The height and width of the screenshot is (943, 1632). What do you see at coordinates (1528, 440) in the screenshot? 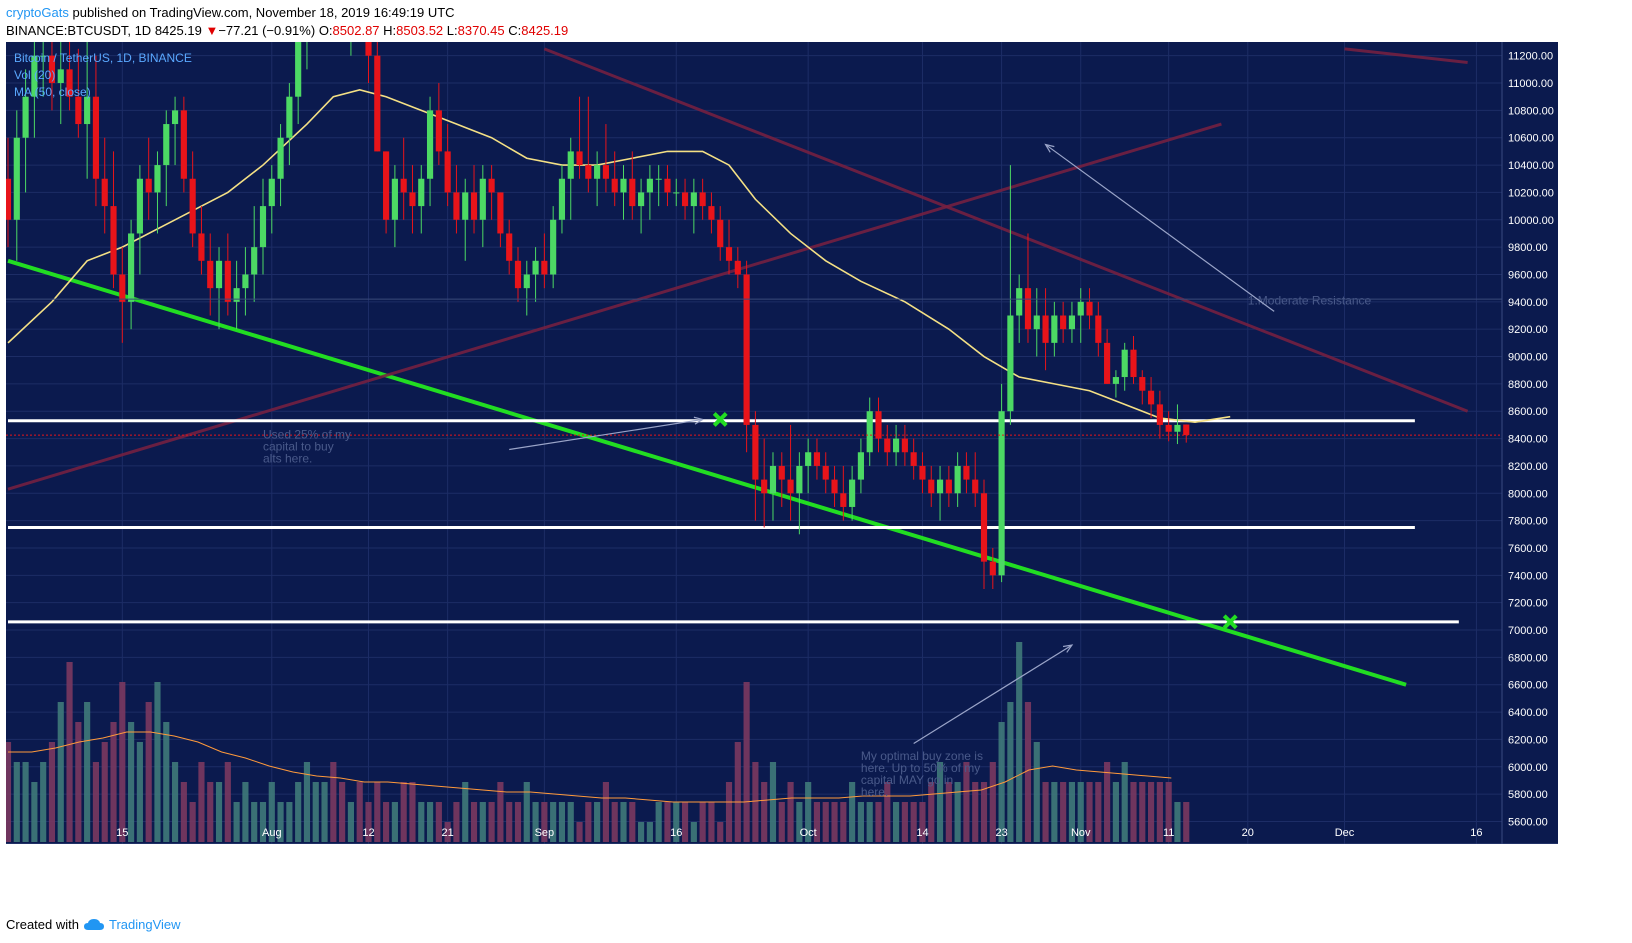
I see `price-tick-label: 8400.00` at bounding box center [1528, 440].